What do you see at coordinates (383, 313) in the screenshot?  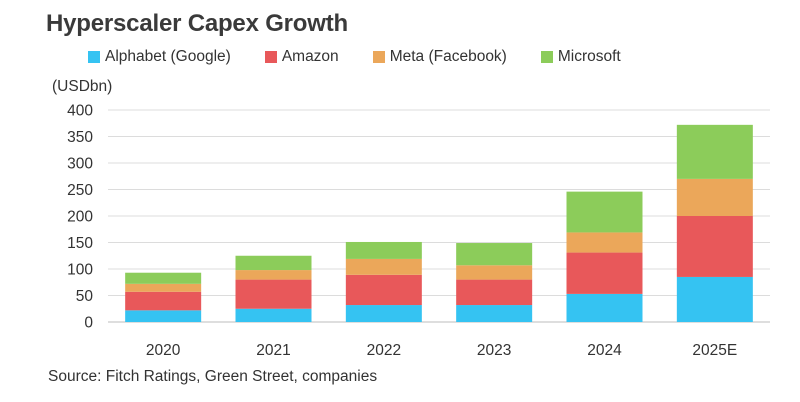 I see `bar-2022-alphabet` at bounding box center [383, 313].